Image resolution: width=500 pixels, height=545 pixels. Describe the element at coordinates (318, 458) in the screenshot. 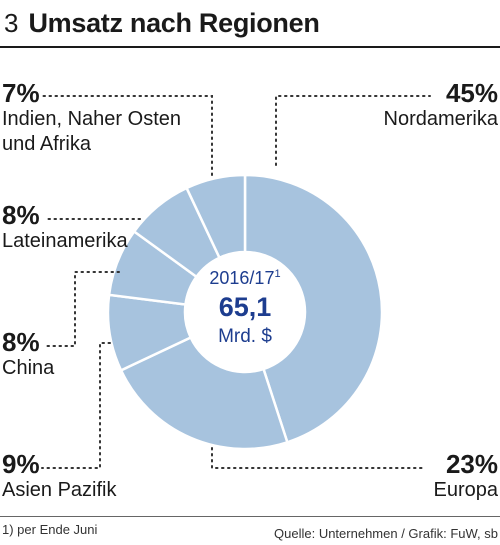

I see `leader-line-europa` at that location.